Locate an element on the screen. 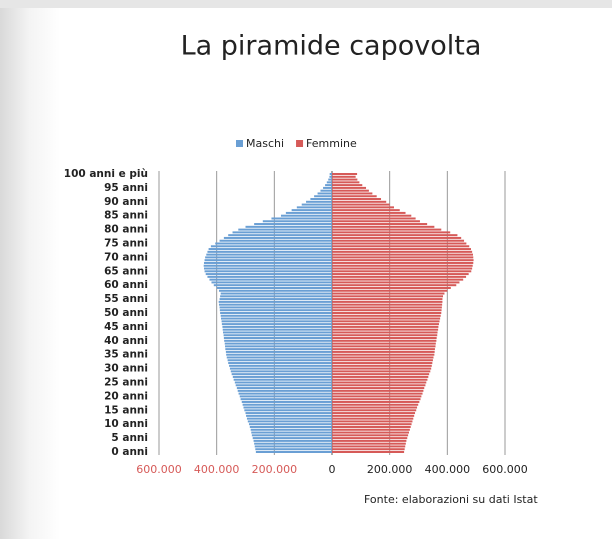  y-tick-label: 55 anni is located at coordinates (126, 299).